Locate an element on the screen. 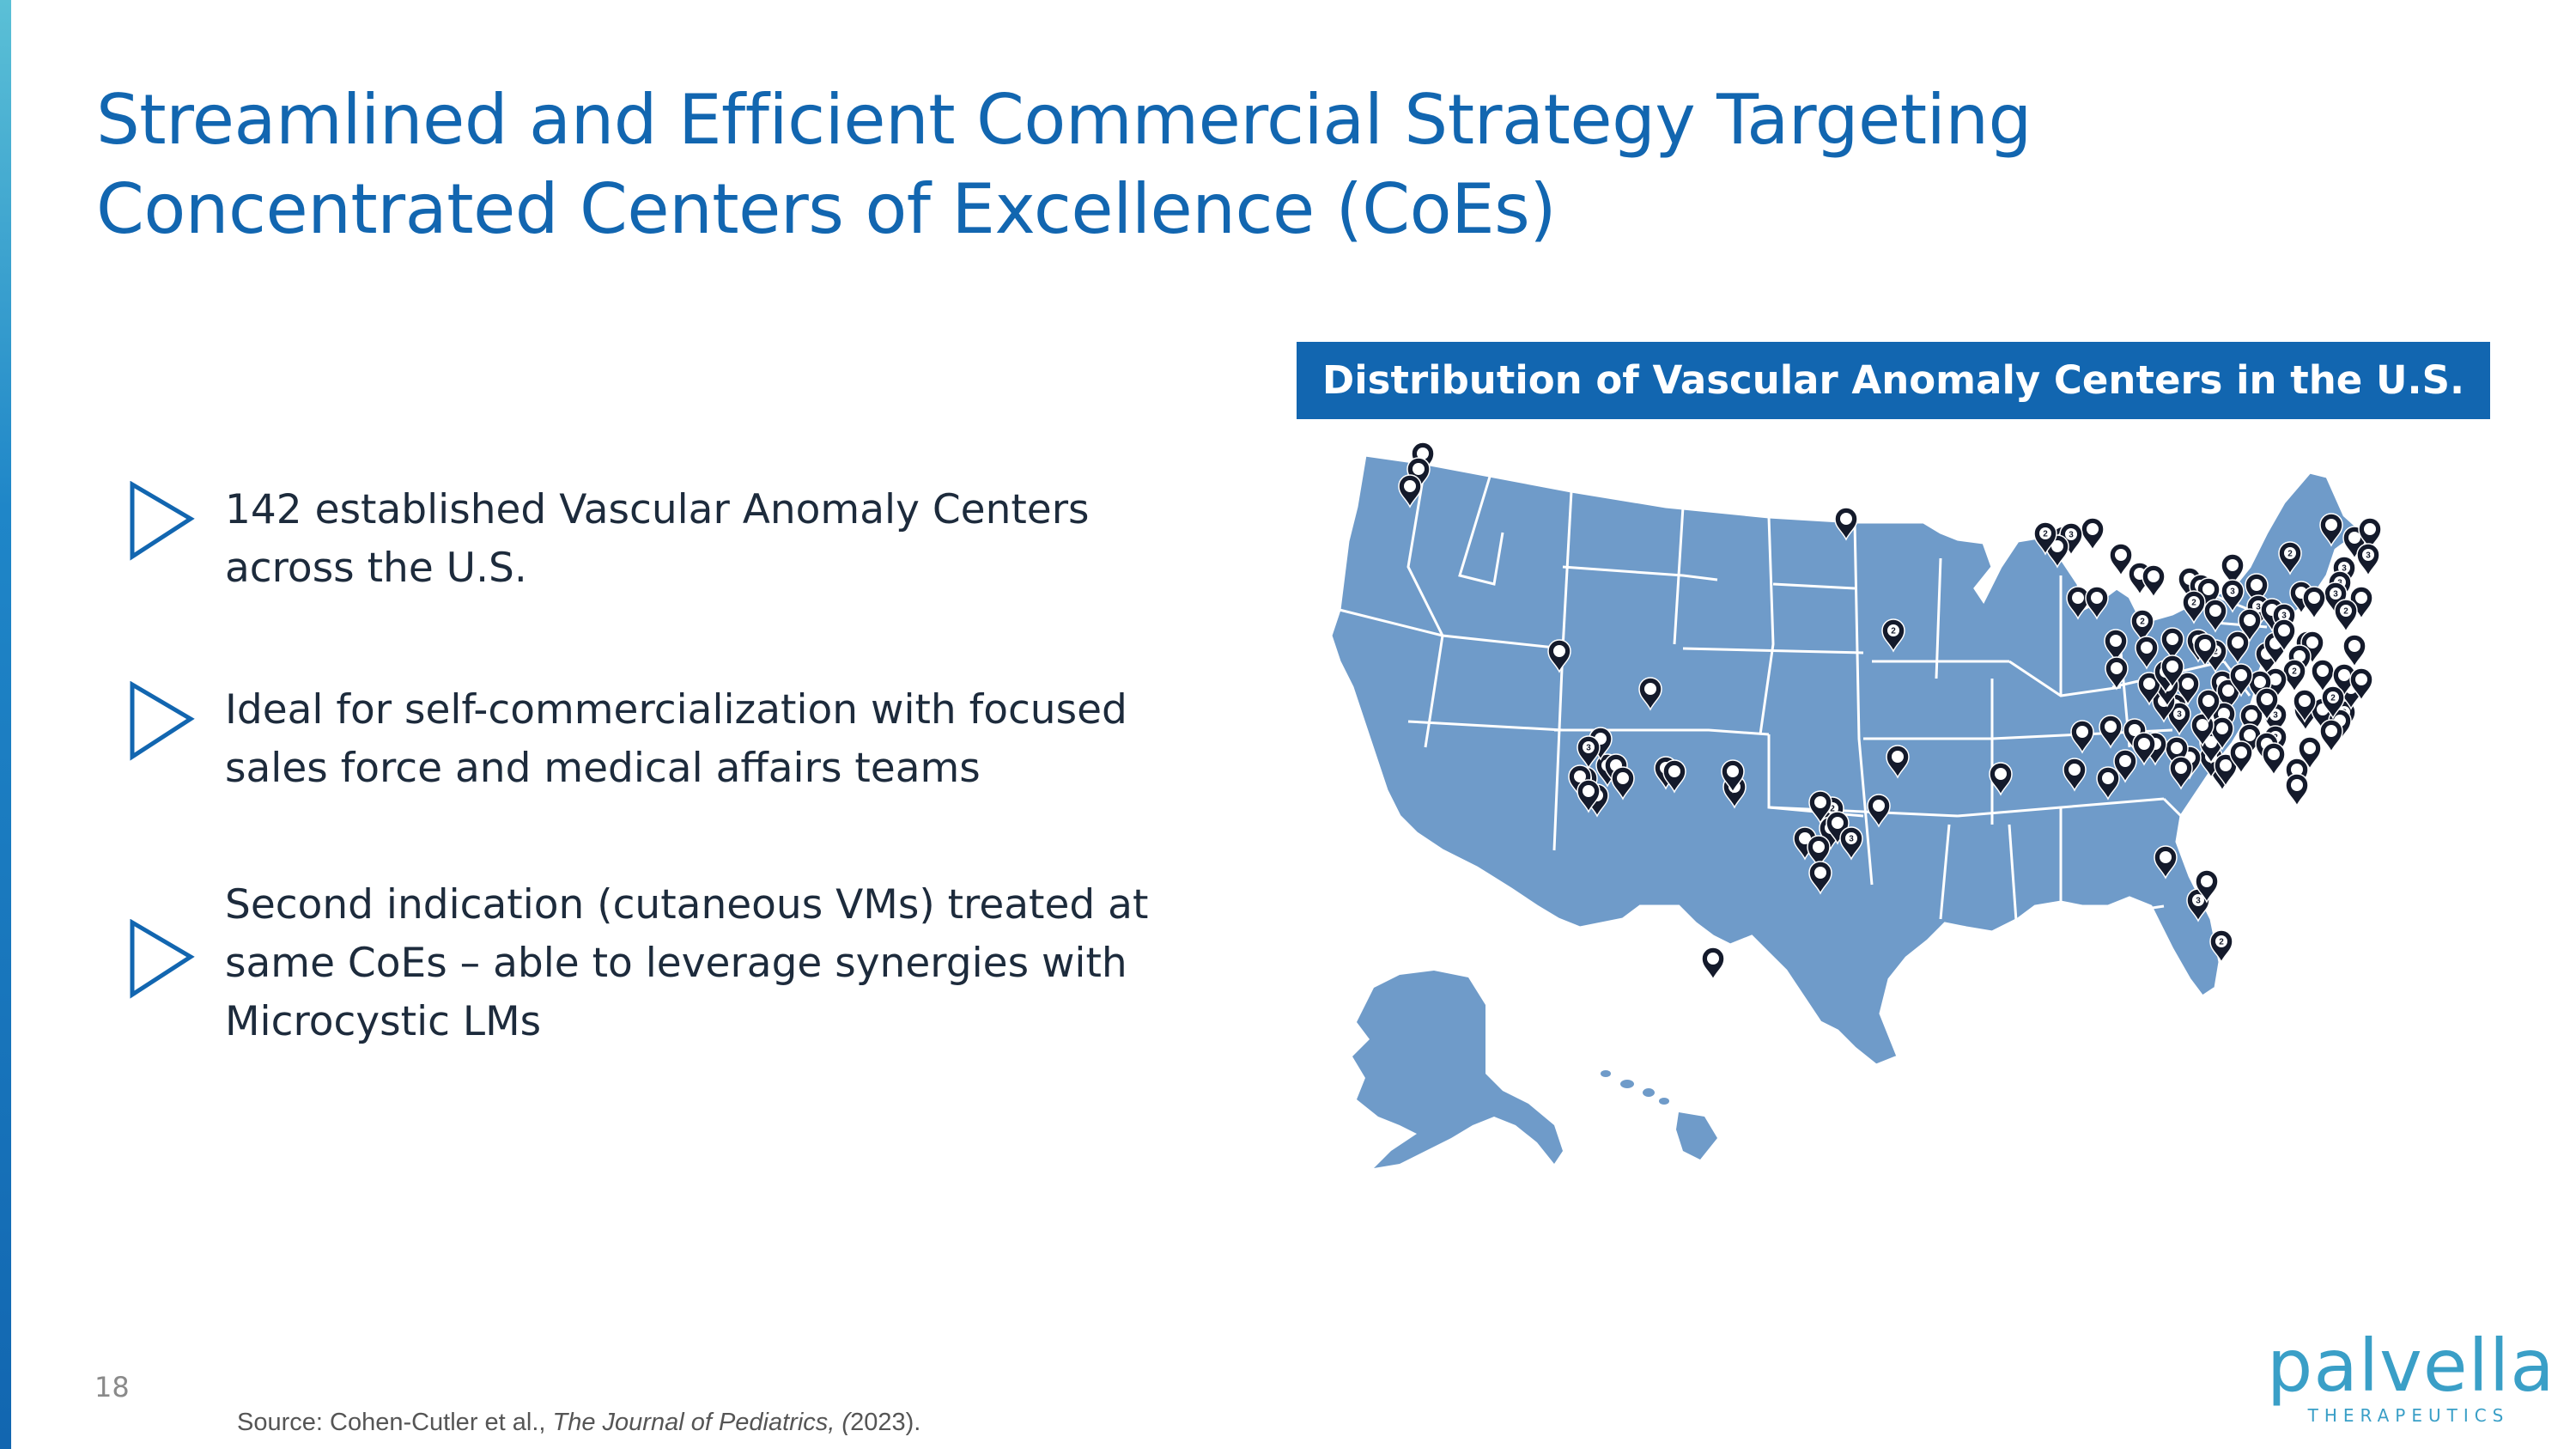  source-suffix: 2023). is located at coordinates (885, 1422).